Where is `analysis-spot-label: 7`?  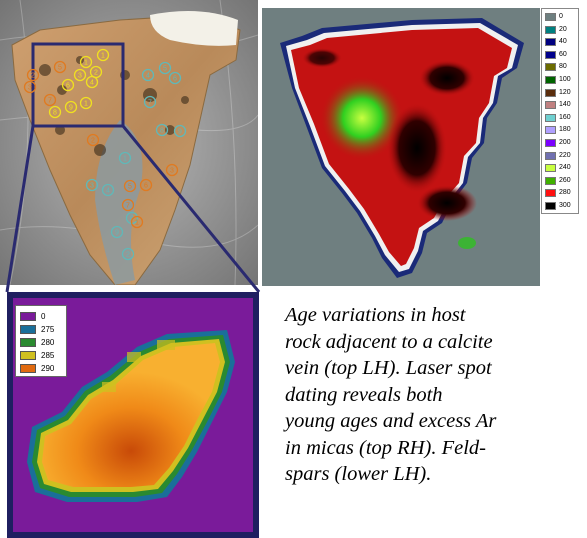
analysis-spot-label: 7 is located at coordinates (150, 103).